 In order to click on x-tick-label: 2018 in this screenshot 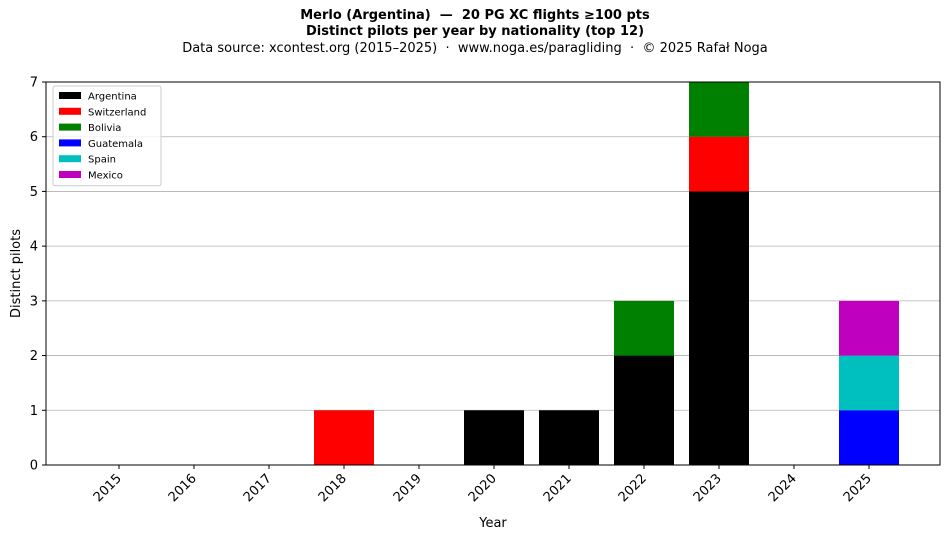, I will do `click(333, 488)`.